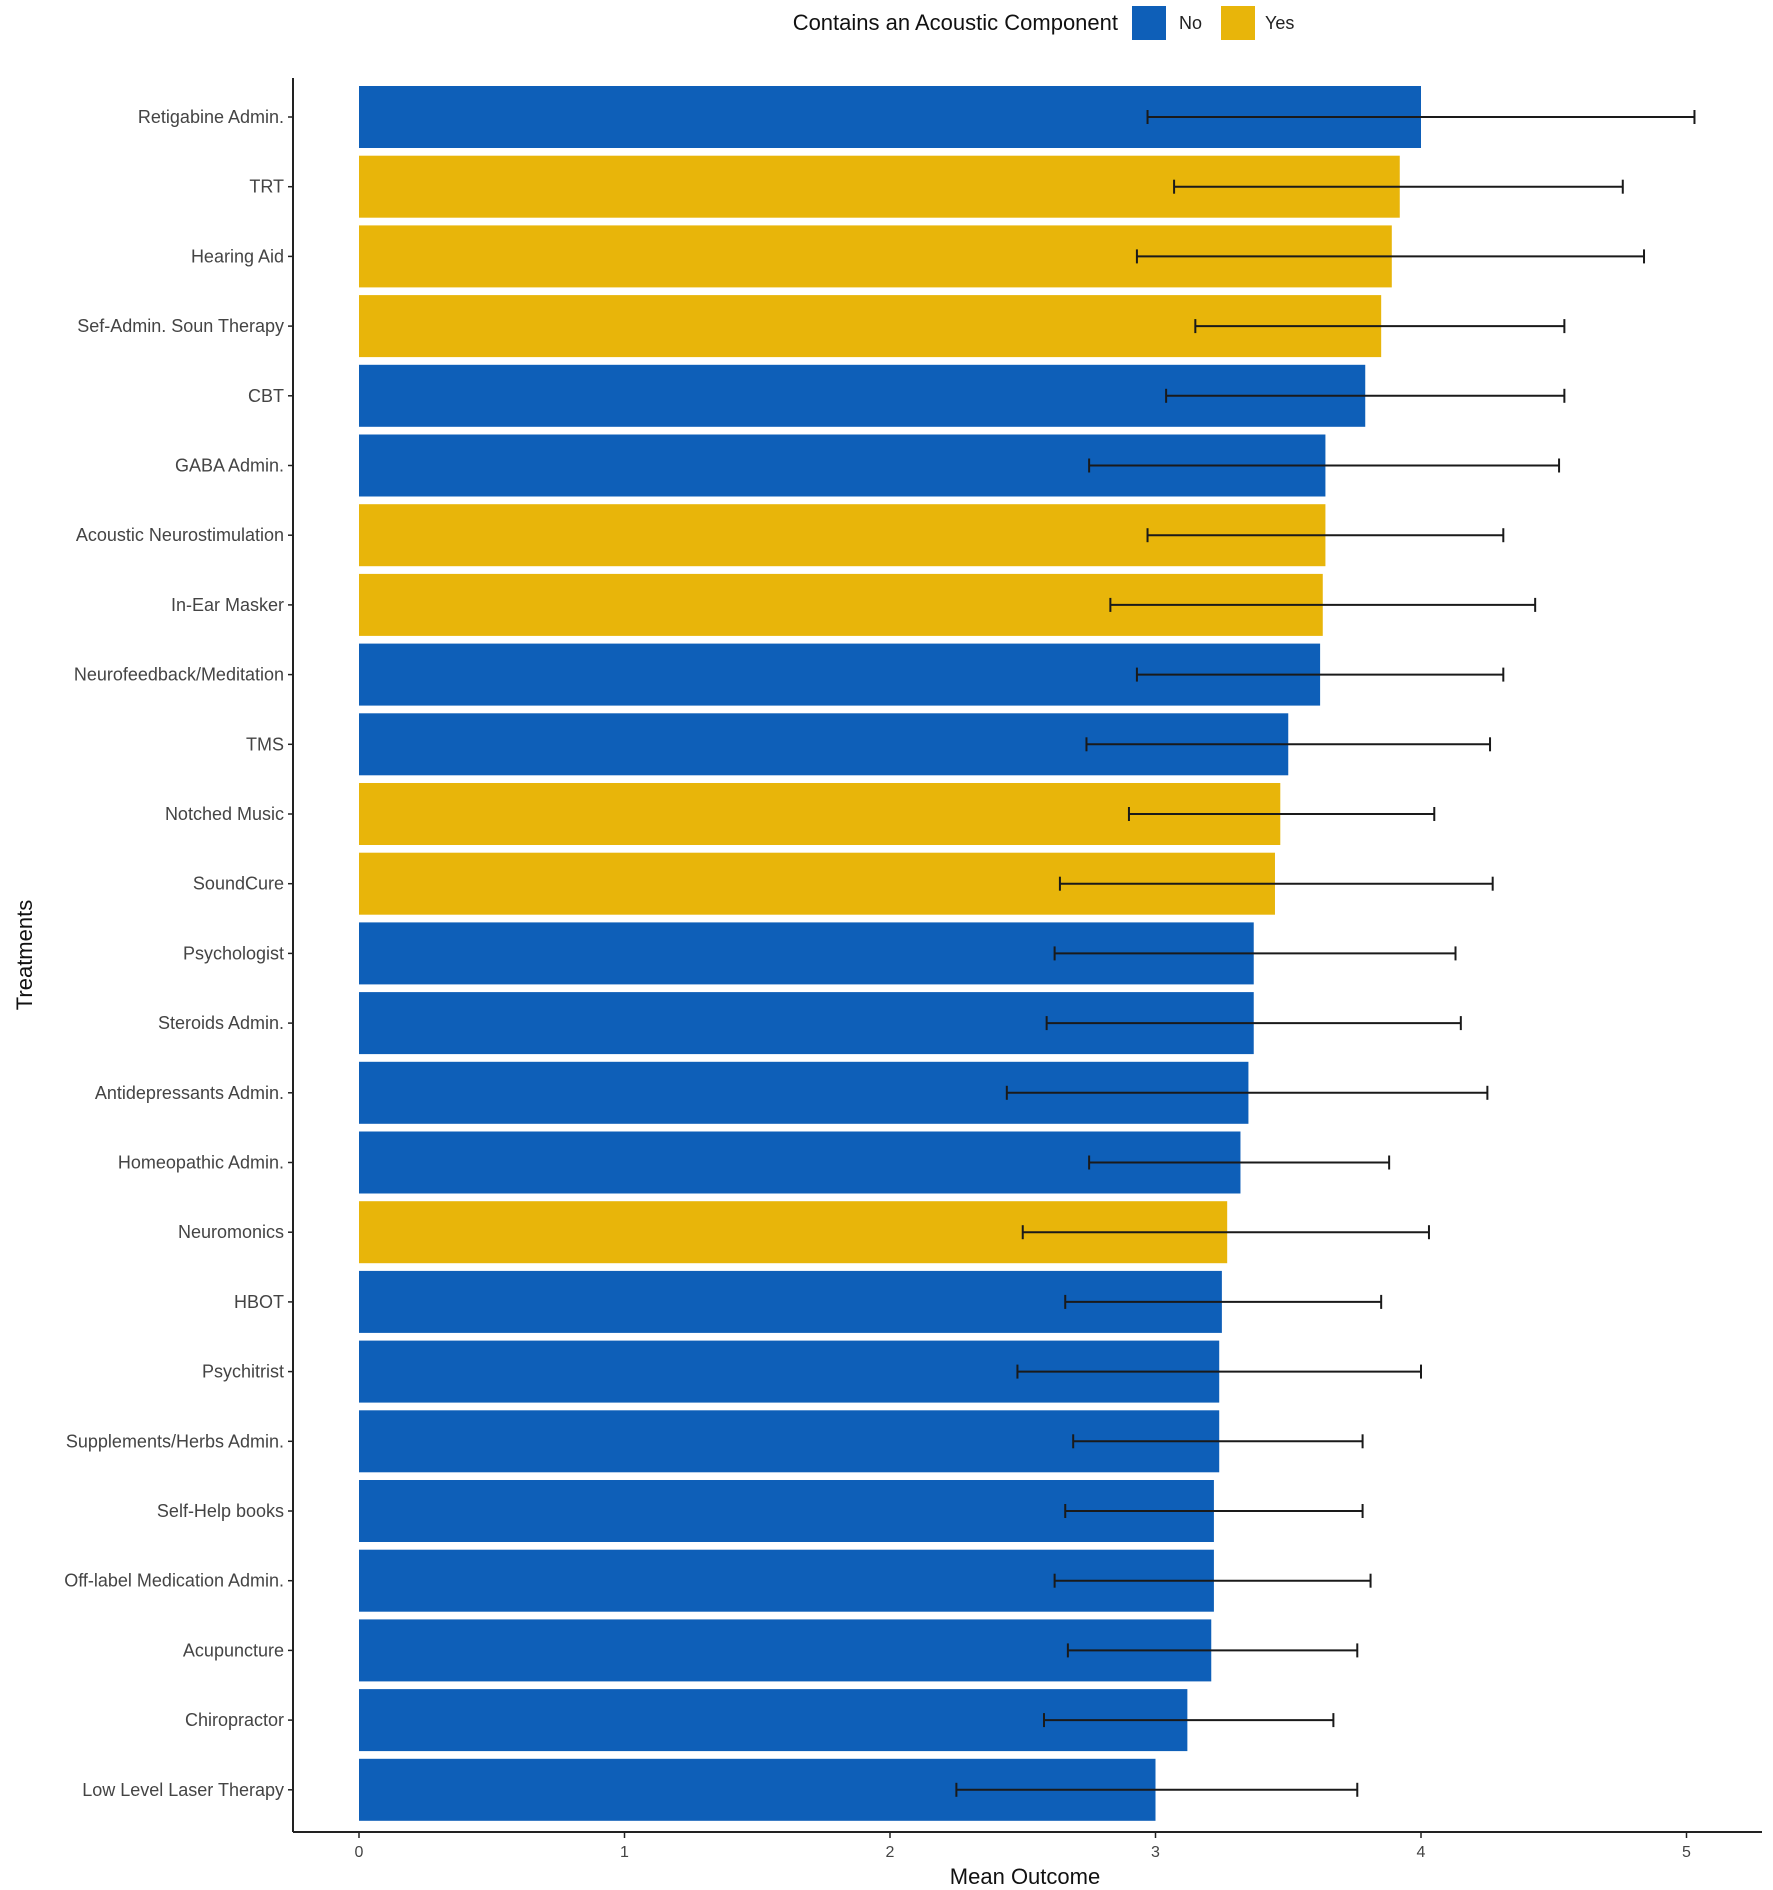 This screenshot has width=1773, height=1890. Describe the element at coordinates (233, 1650) in the screenshot. I see `y-tick-label: Acupuncture` at that location.